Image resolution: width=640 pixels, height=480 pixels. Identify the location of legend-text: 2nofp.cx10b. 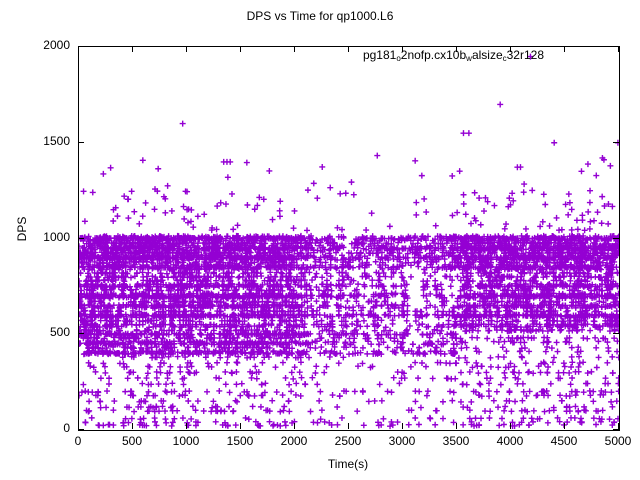
(433, 55).